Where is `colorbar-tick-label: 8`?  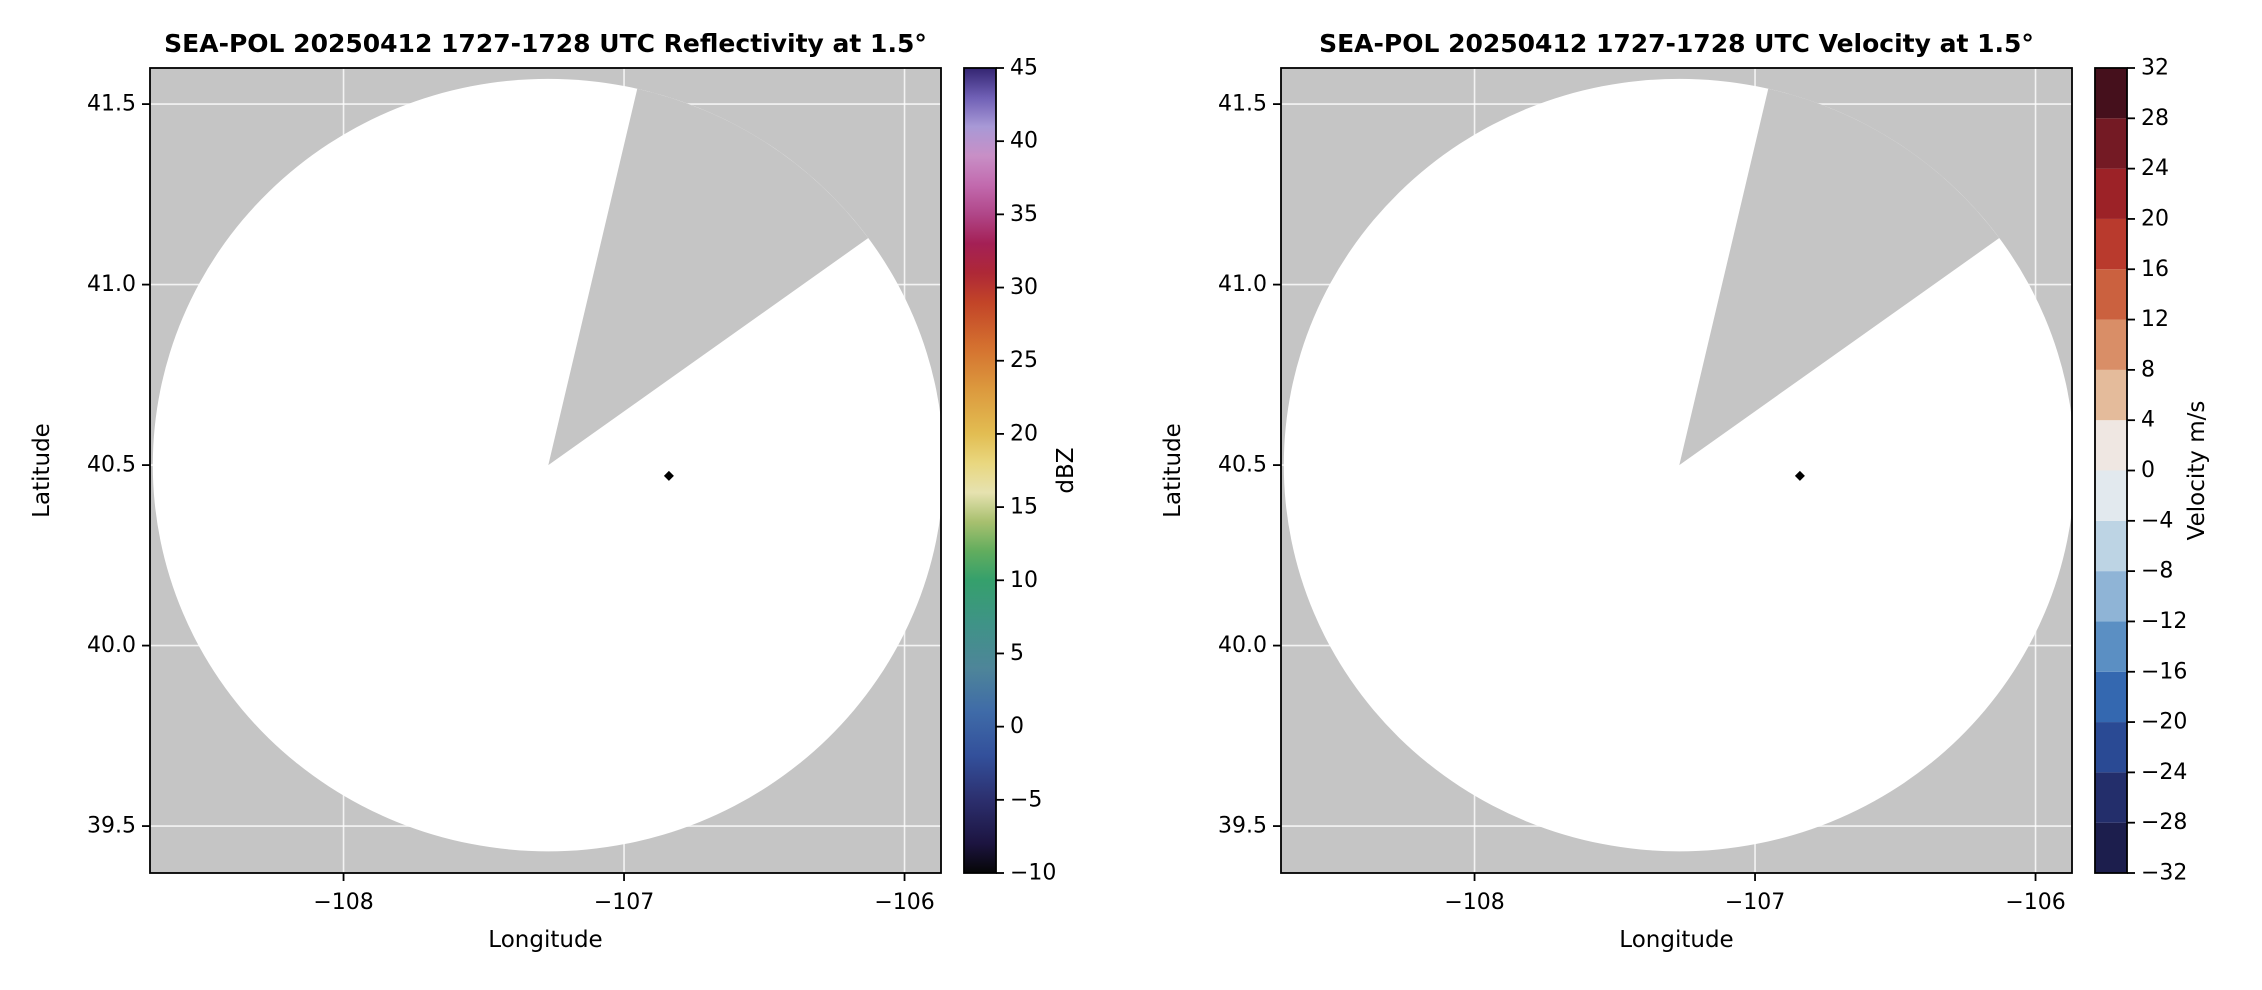
colorbar-tick-label: 8 is located at coordinates (2148, 369).